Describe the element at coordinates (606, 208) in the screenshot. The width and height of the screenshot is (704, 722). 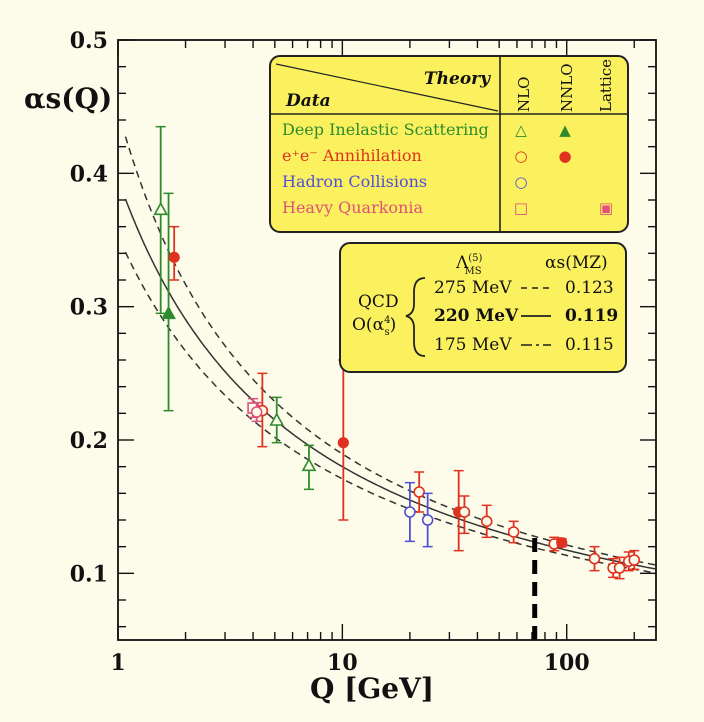
I see `legend-row-quarkonia-lattice: ▣` at that location.